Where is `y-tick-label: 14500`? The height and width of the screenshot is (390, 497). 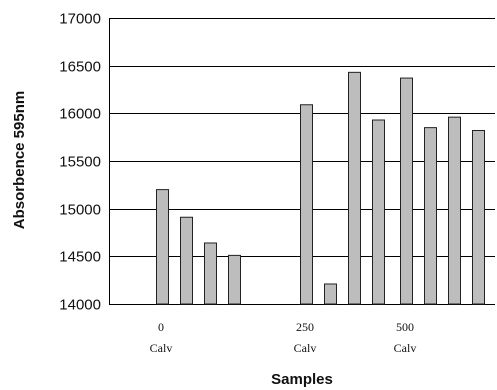
y-tick-label: 14500 is located at coordinates (80, 257).